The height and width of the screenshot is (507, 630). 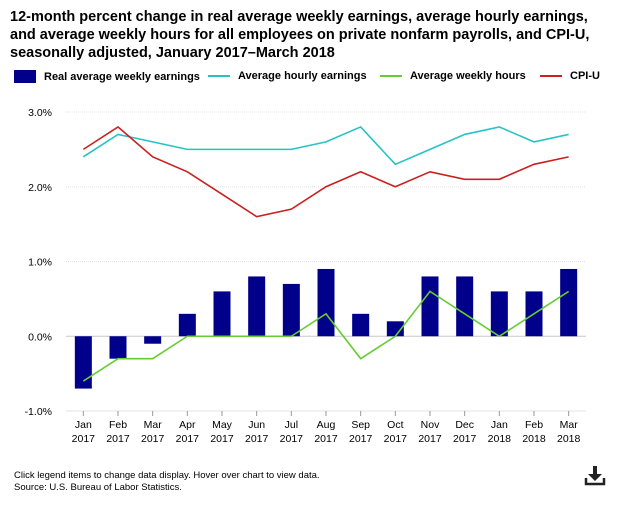 What do you see at coordinates (595, 475) in the screenshot?
I see `download-icon` at bounding box center [595, 475].